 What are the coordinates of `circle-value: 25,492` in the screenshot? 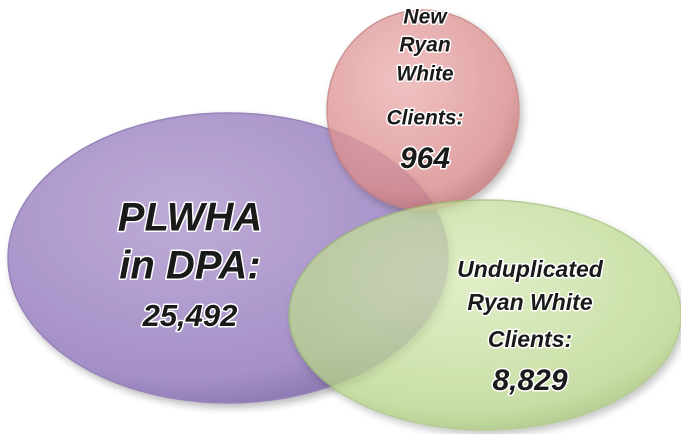 It's located at (190, 315).